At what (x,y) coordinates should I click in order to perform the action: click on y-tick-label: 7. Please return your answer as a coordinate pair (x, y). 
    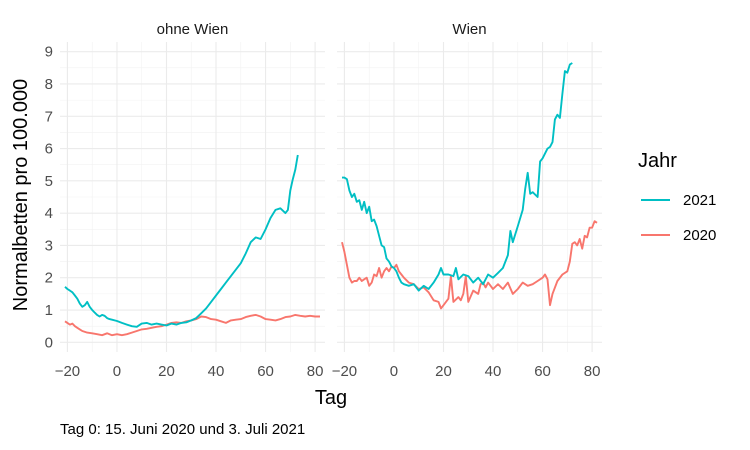
    Looking at the image, I should click on (49, 116).